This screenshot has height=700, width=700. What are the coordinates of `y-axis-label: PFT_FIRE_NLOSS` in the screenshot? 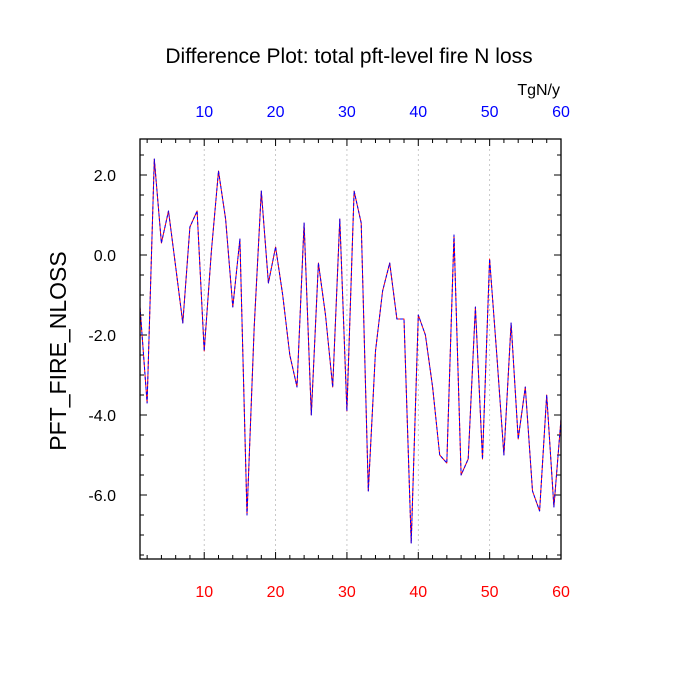 It's located at (58, 350).